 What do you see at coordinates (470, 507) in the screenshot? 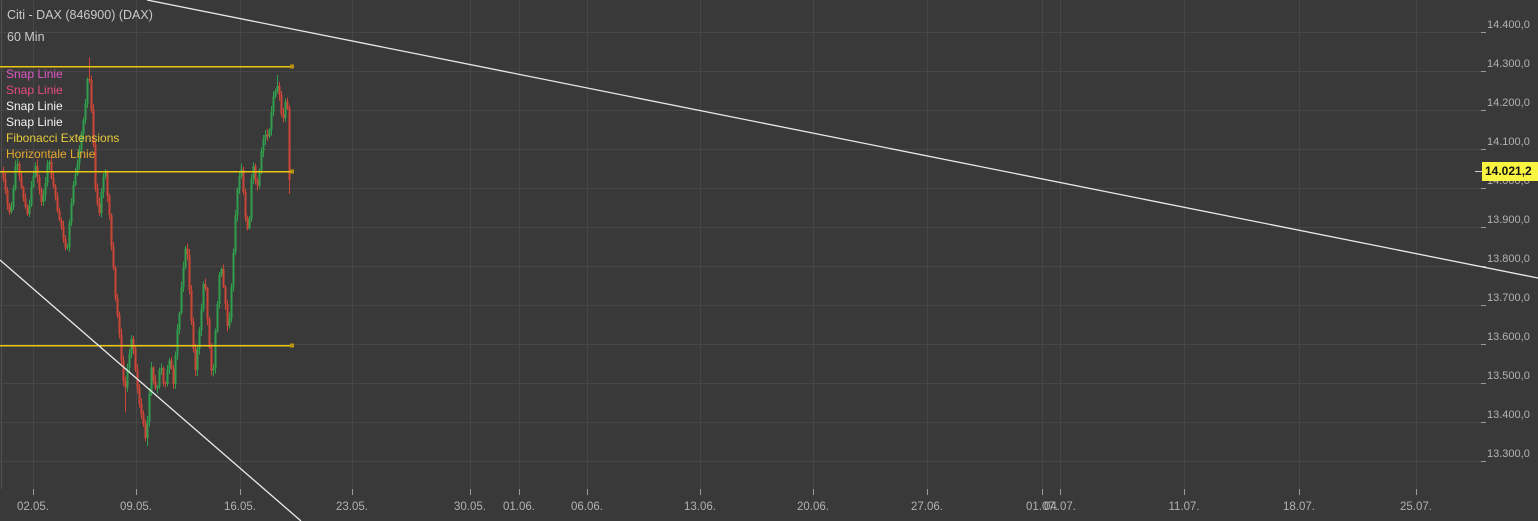
I see `date-axis-label: 30.05.` at bounding box center [470, 507].